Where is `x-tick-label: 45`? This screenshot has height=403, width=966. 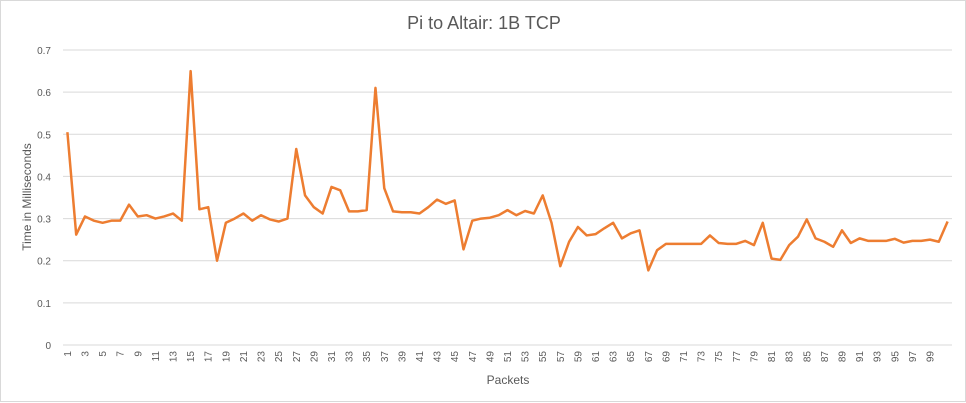 x-tick-label: 45 is located at coordinates (455, 357).